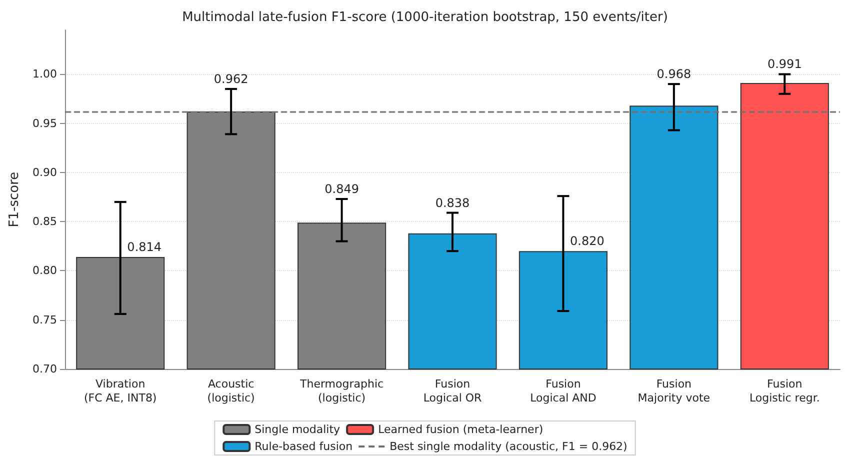 The width and height of the screenshot is (850, 459). I want to click on data-label: 0.814, so click(144, 247).